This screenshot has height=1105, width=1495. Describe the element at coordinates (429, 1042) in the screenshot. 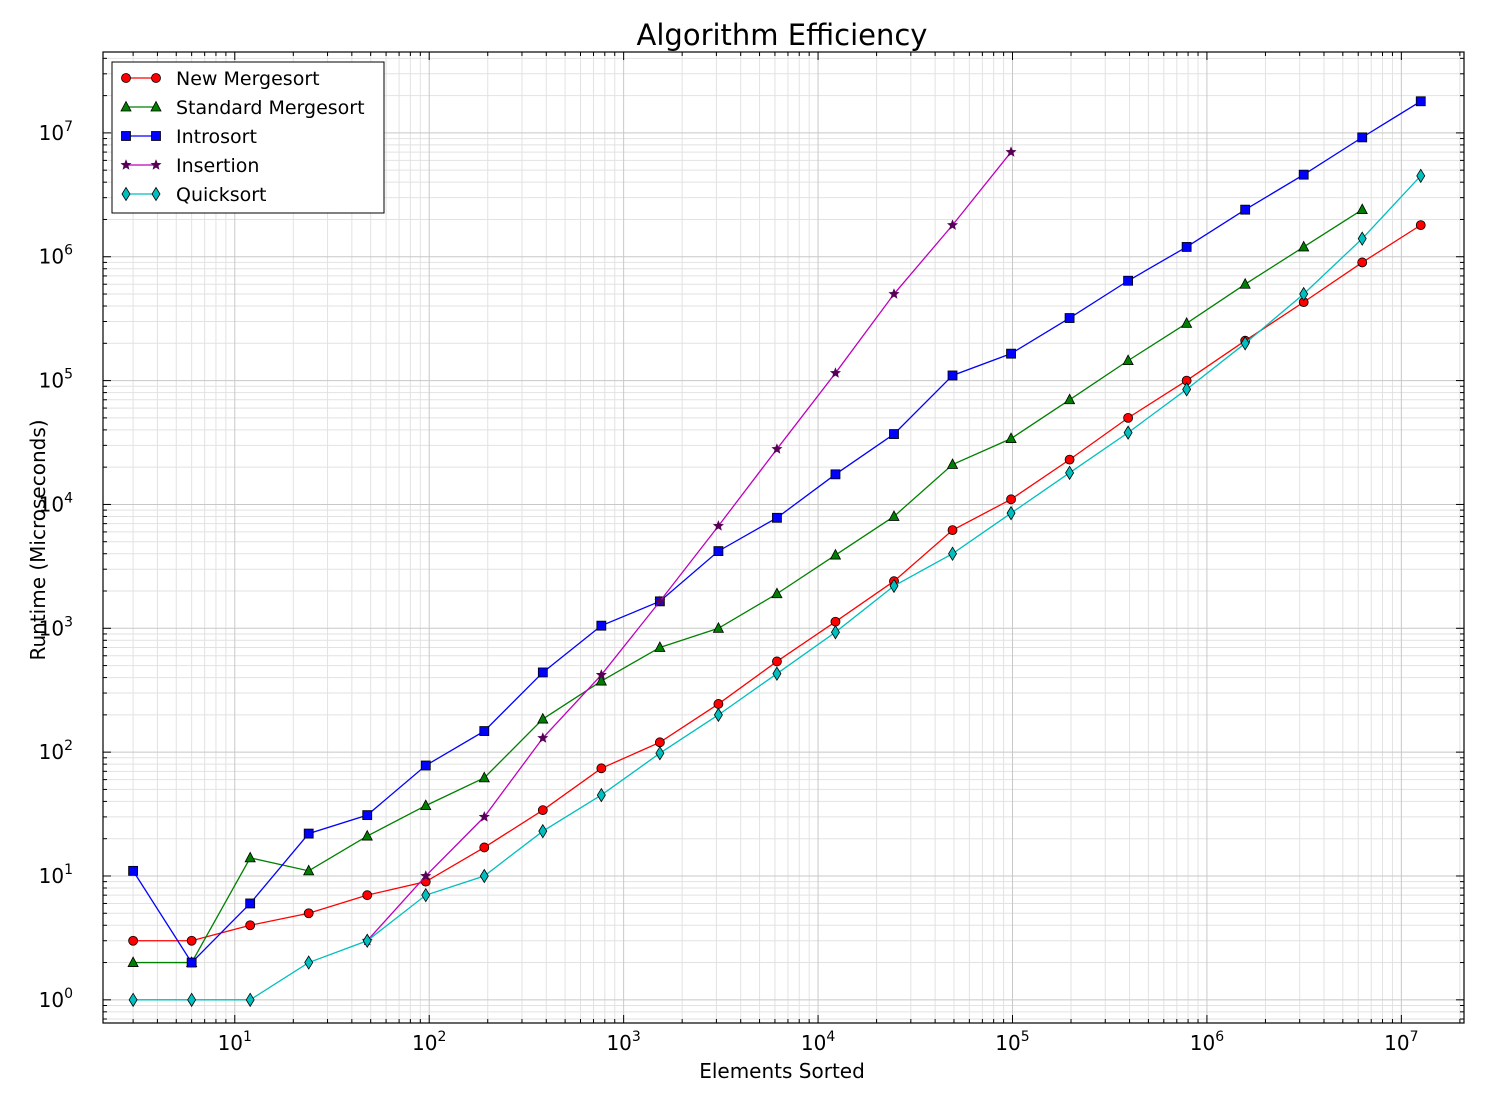

I see `x-tick-label: 102` at that location.